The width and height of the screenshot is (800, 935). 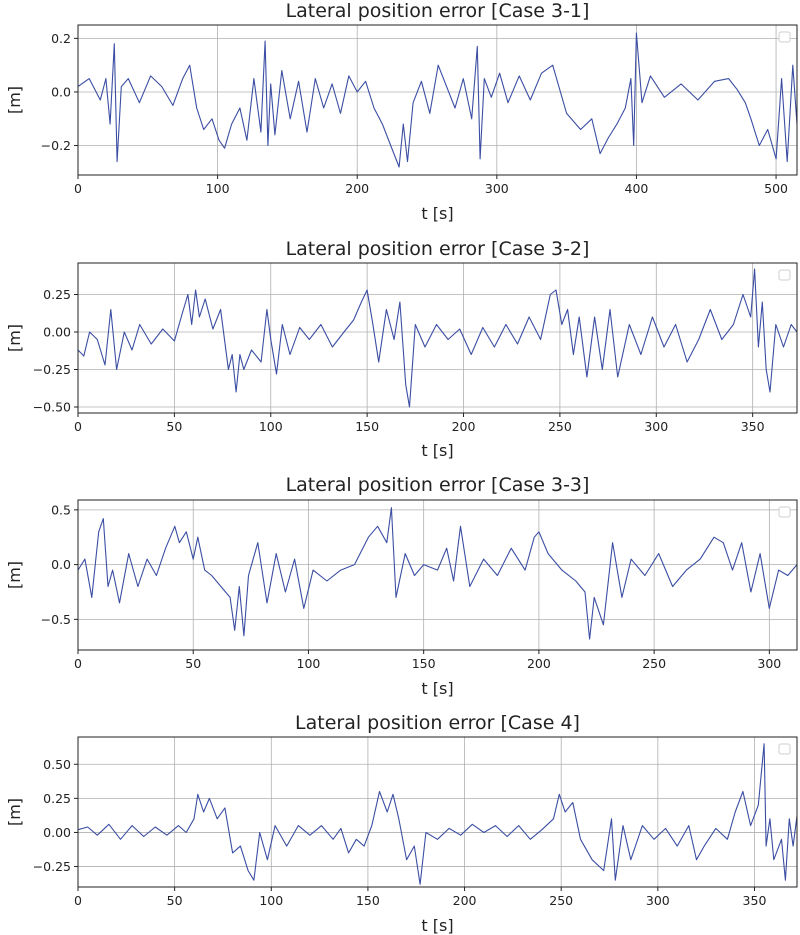 I want to click on x-tick-label: 400, so click(x=637, y=188).